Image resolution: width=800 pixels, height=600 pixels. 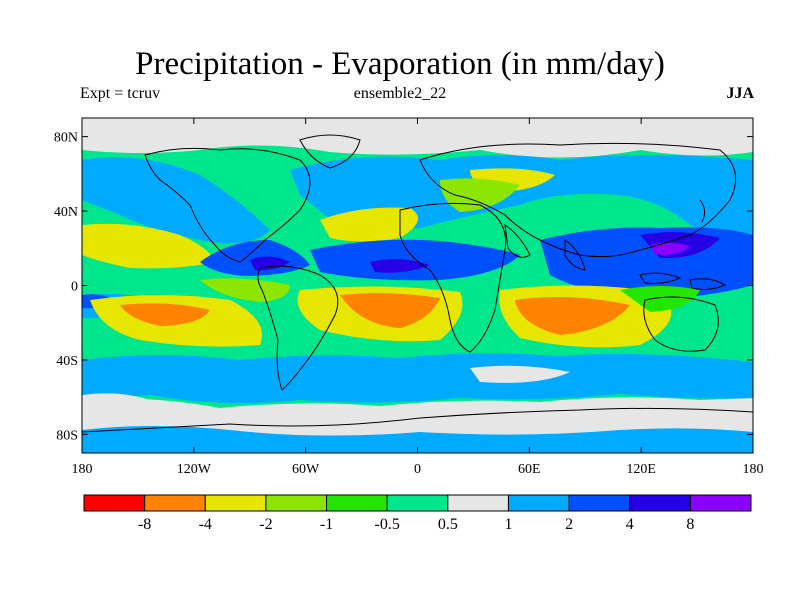 I want to click on lon-tick-label: 0, so click(x=417, y=469).